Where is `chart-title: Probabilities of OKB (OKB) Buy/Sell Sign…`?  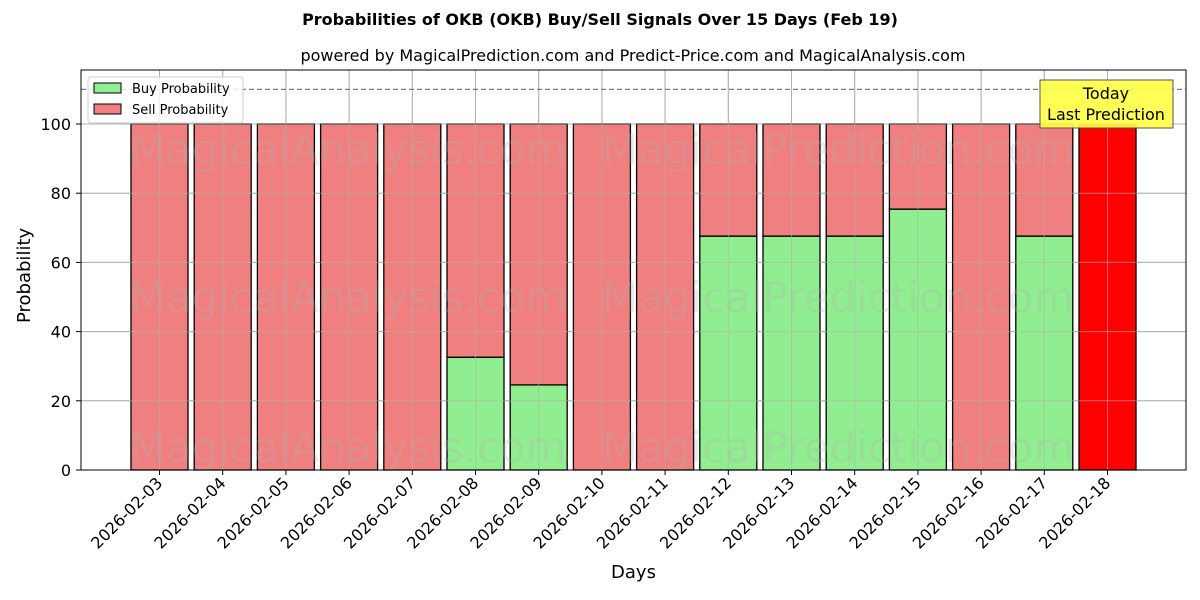 chart-title: Probabilities of OKB (OKB) Buy/Sell Sign… is located at coordinates (600, 19).